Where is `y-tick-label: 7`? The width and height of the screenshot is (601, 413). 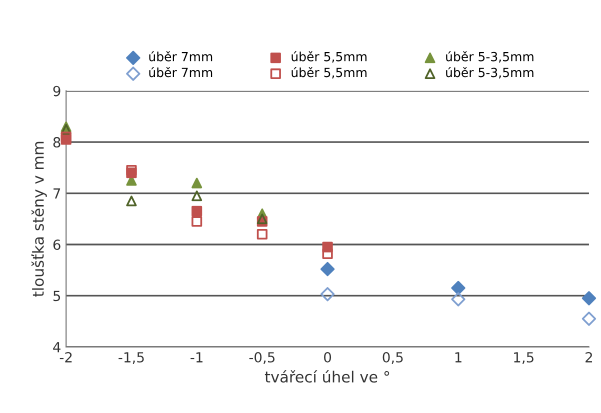
y-tick-label: 7 is located at coordinates (57, 193).